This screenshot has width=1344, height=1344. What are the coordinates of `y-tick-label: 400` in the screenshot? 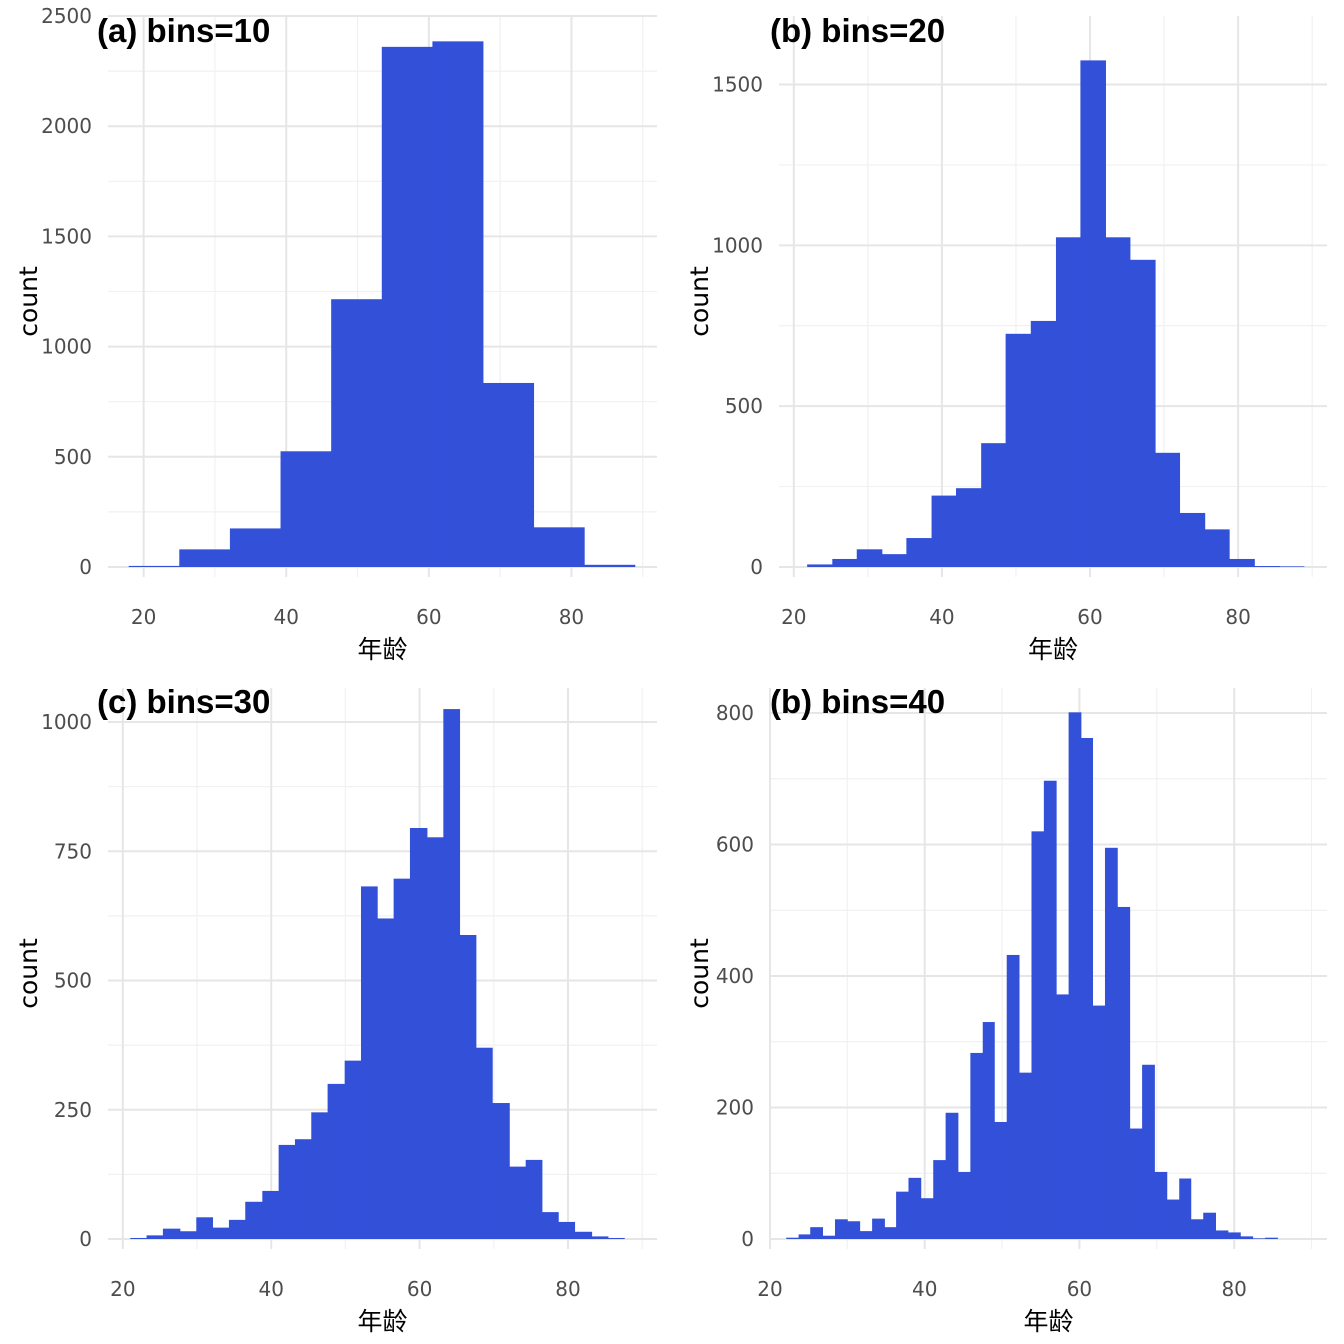 It's located at (735, 976).